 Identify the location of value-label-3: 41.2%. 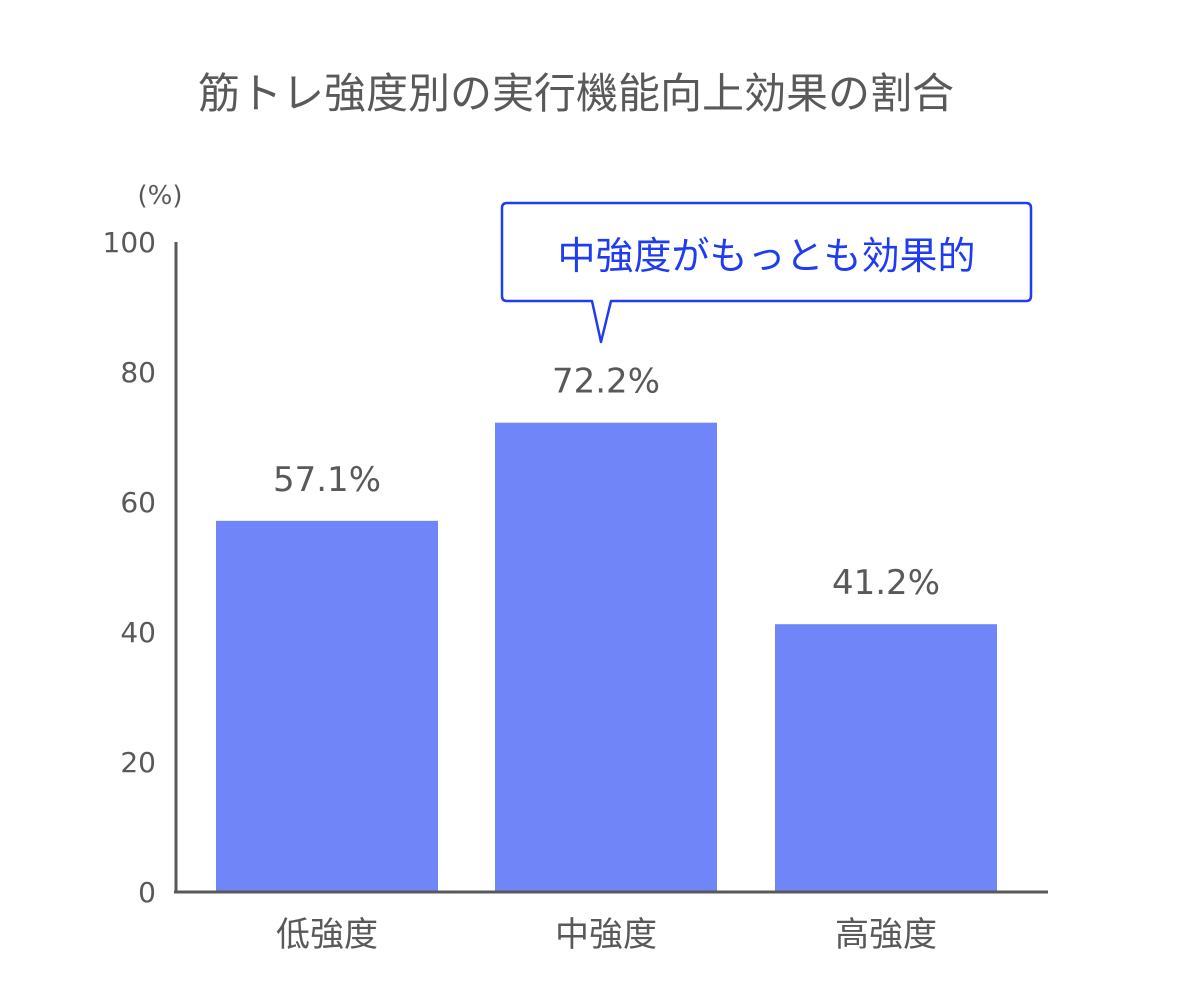
(886, 583).